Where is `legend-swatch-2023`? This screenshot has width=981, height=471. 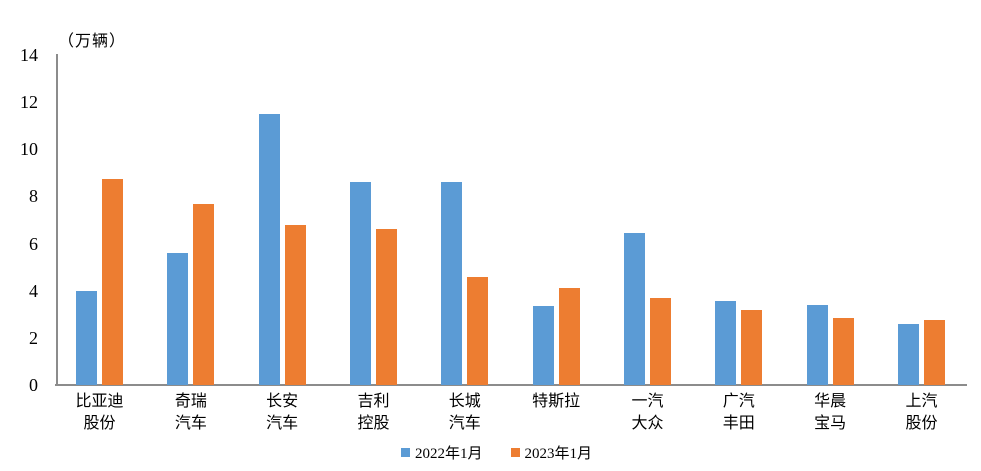 legend-swatch-2023 is located at coordinates (515, 452).